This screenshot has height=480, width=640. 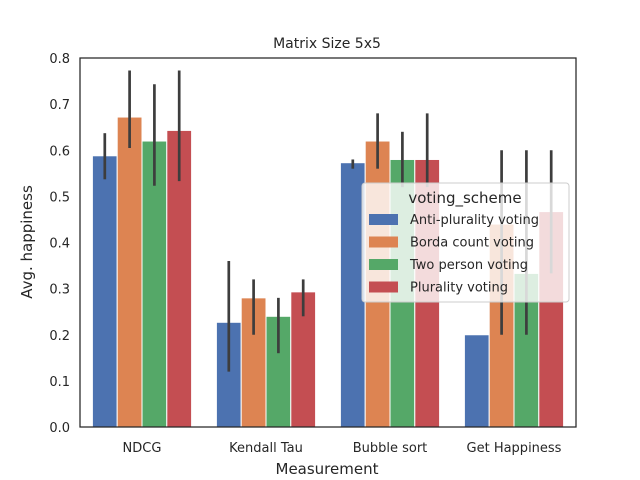 I want to click on legend-label-borda-count-voting: Borda count voting, so click(x=472, y=243).